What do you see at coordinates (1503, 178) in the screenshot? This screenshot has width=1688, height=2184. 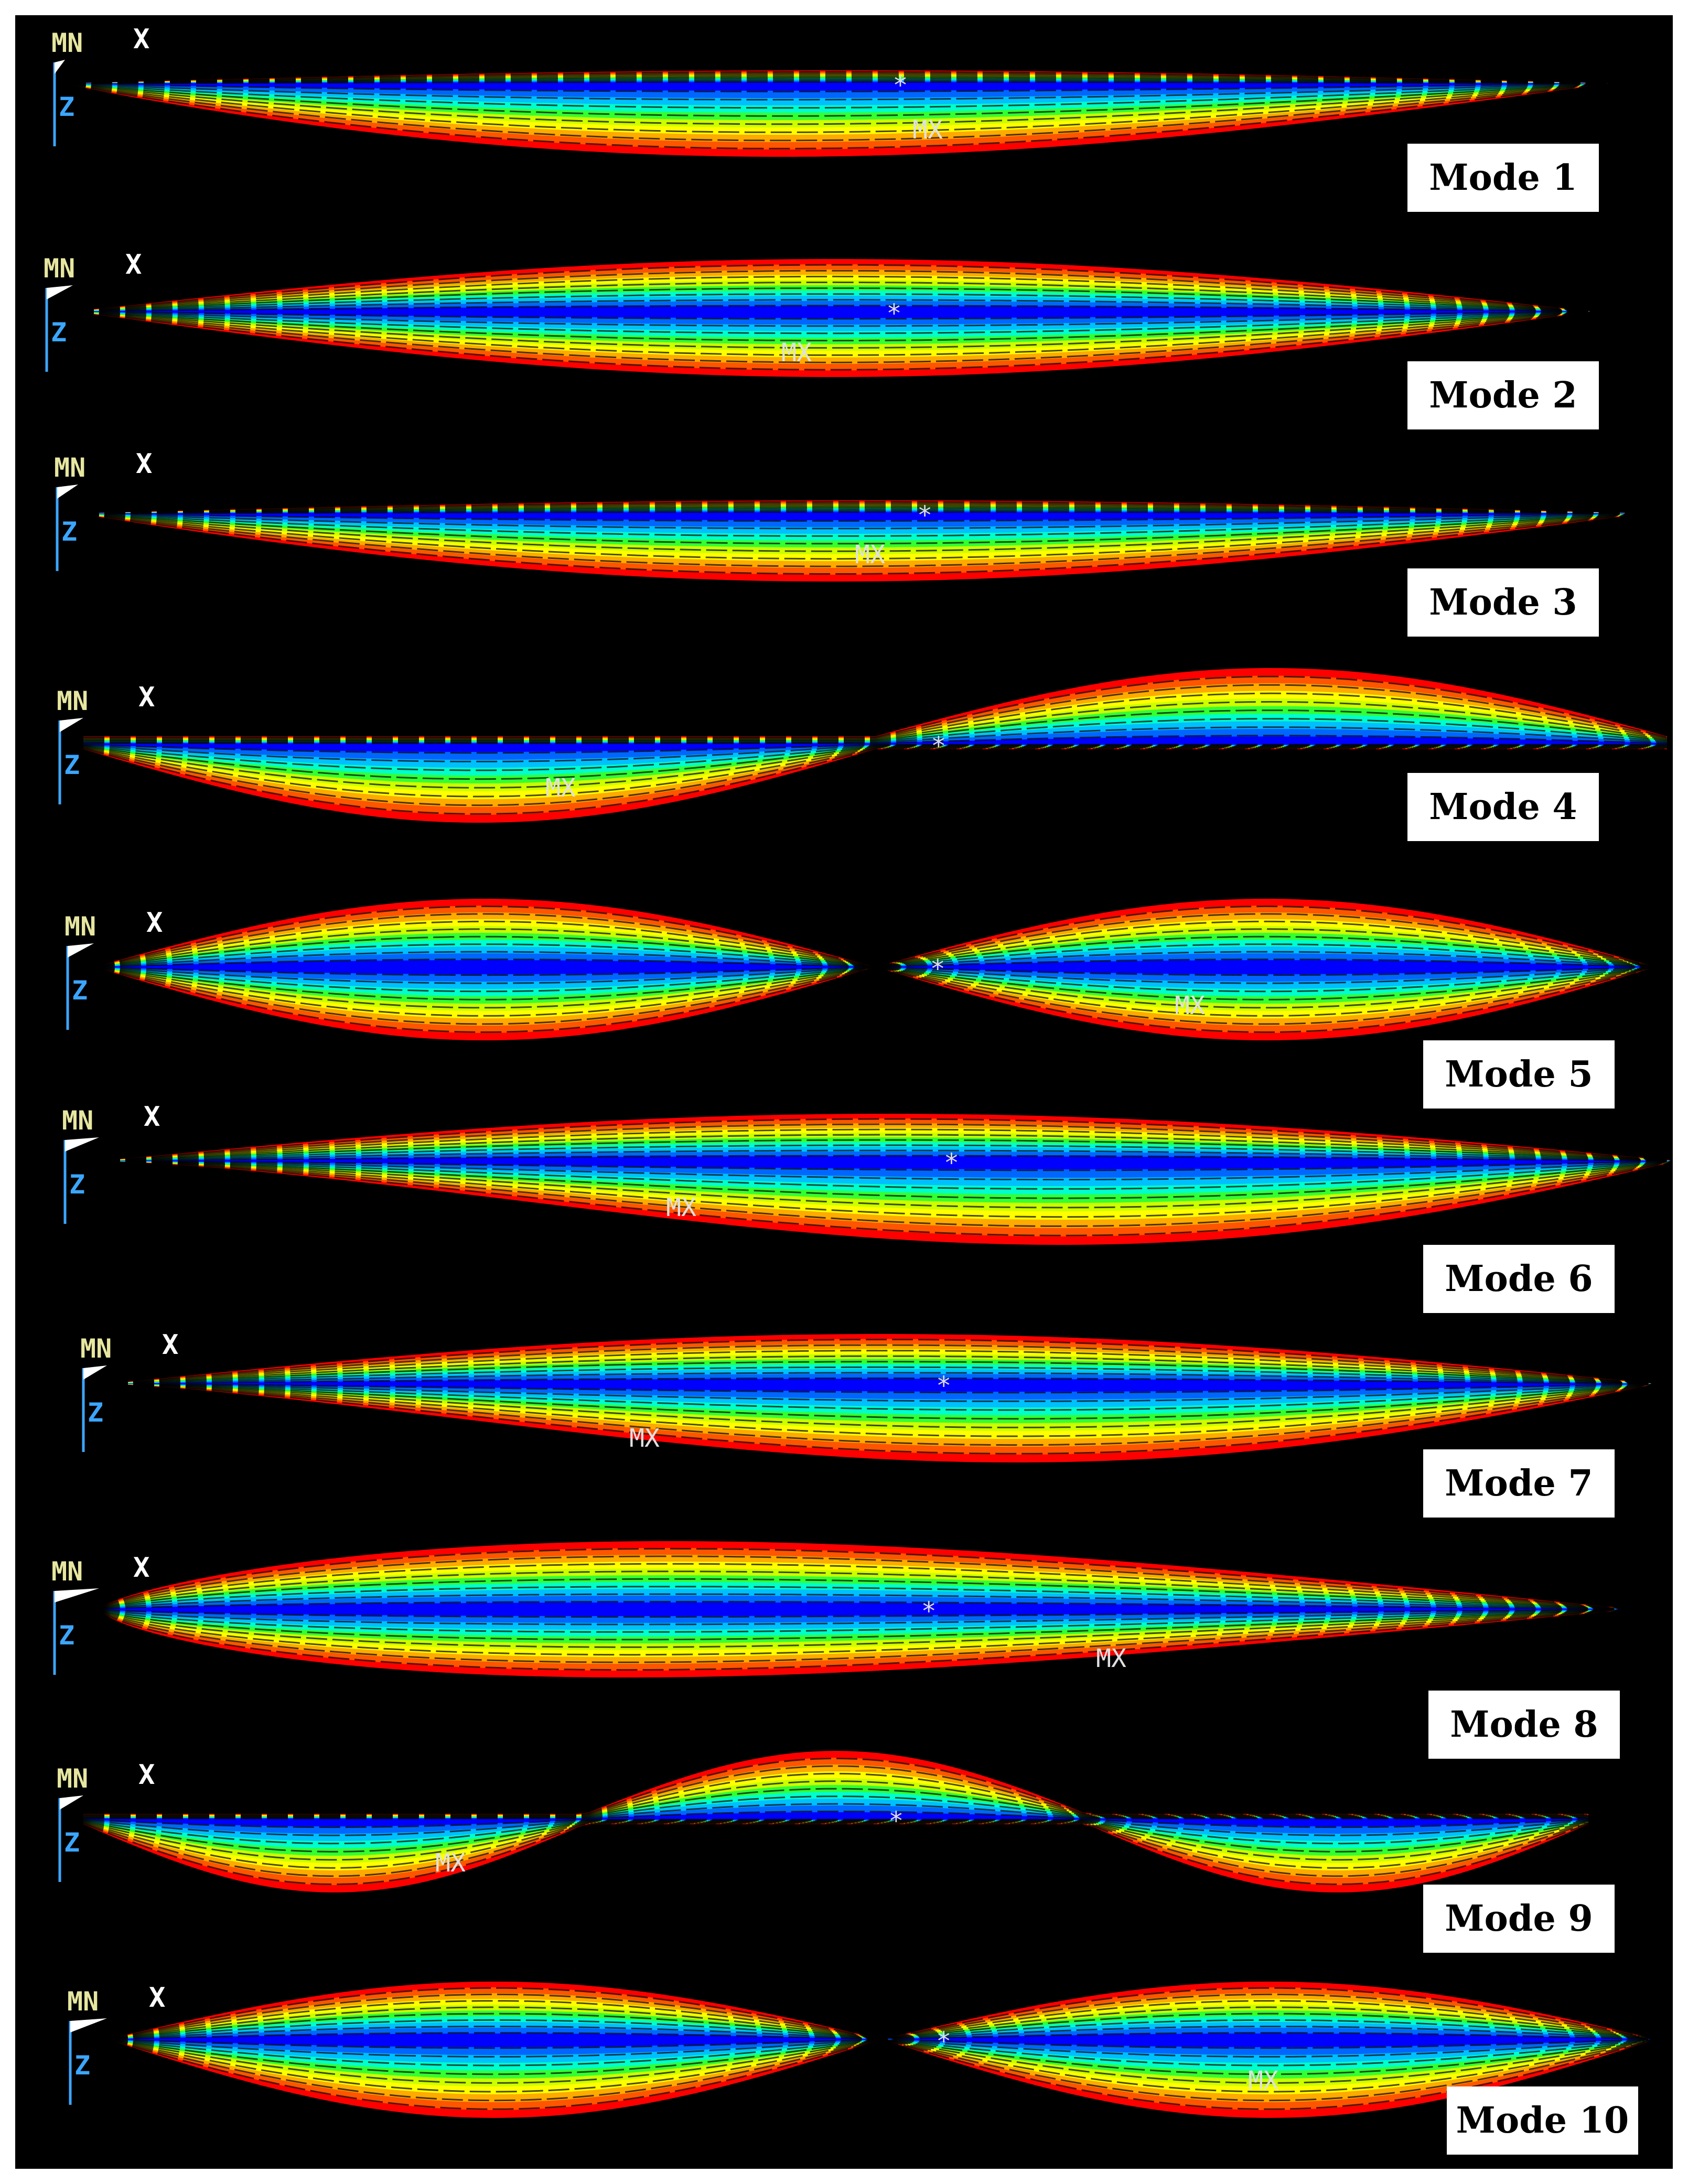 I see `mode-label: Mode 1` at bounding box center [1503, 178].